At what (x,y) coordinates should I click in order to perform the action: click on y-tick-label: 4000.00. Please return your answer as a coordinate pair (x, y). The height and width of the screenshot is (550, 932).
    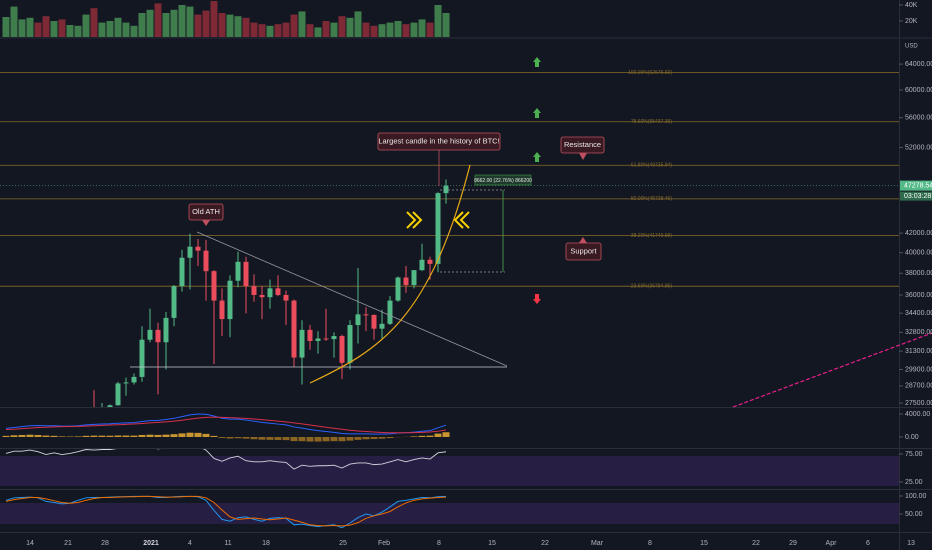
    Looking at the image, I should click on (917, 414).